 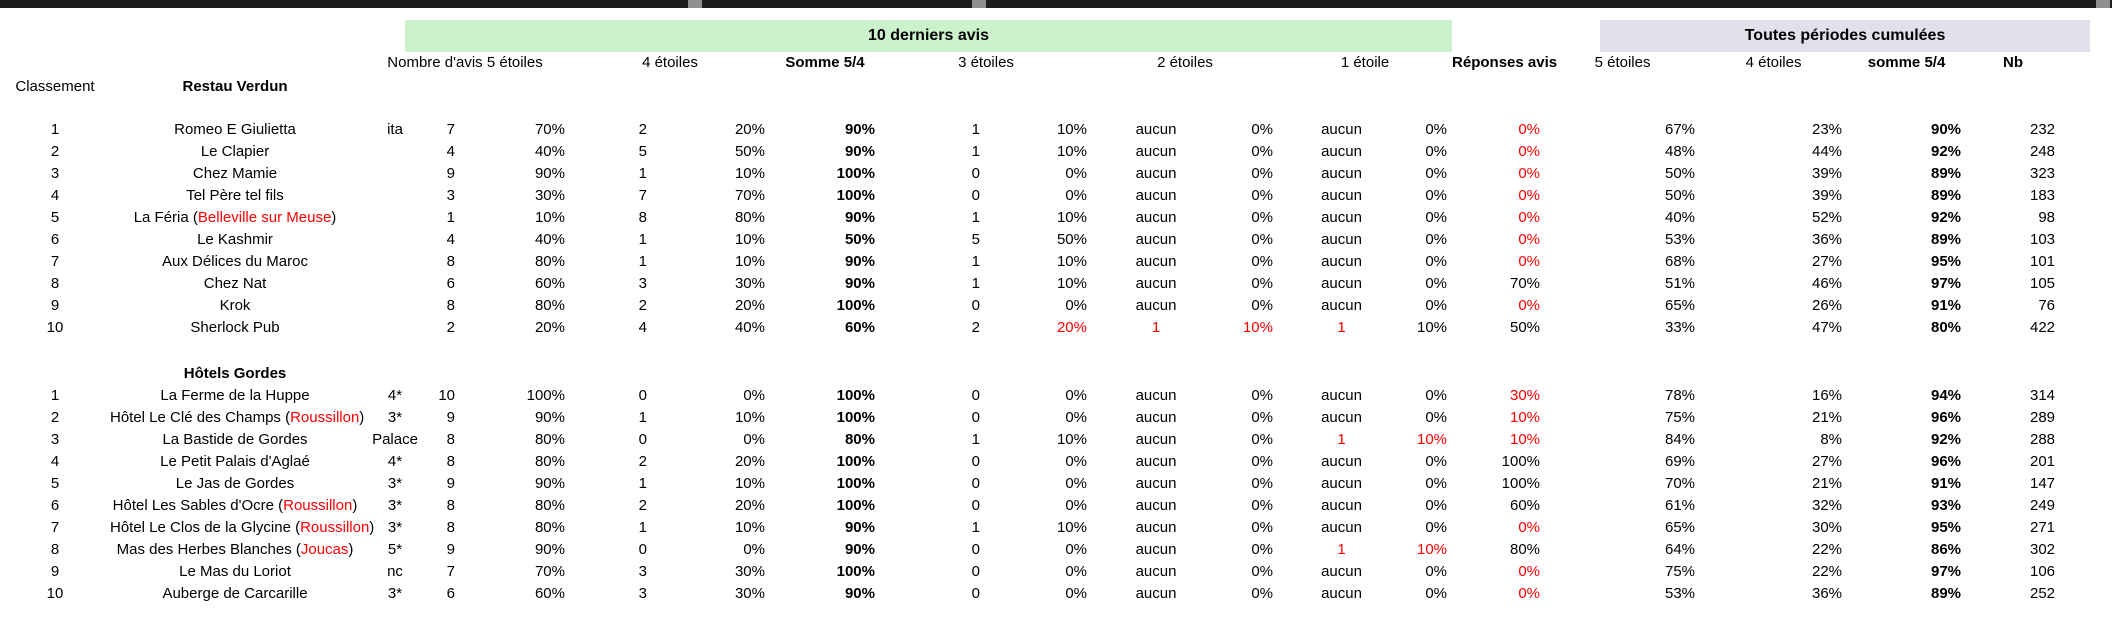 What do you see at coordinates (975, 439) in the screenshot?
I see `cell-n3_count: 1` at bounding box center [975, 439].